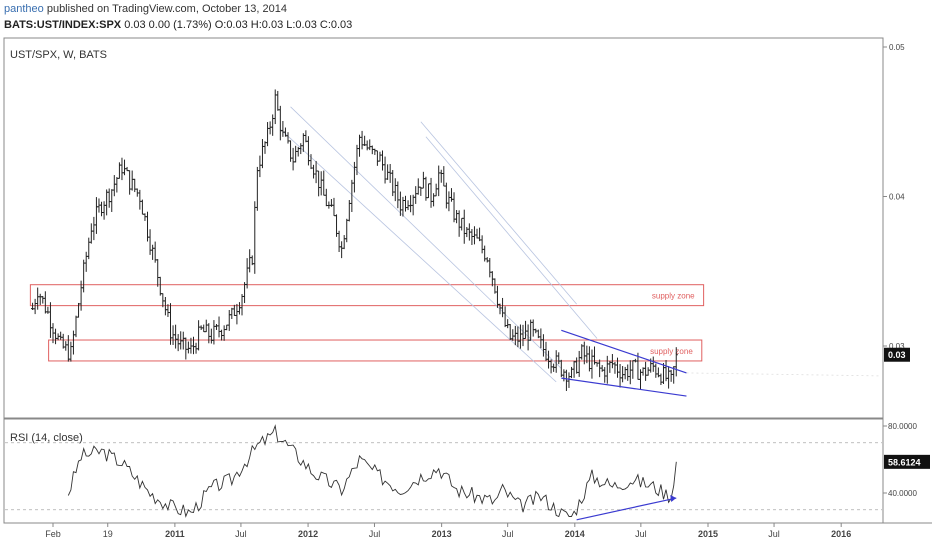  What do you see at coordinates (906, 270) in the screenshot?
I see `price-axis: 0.05 0.04 0.030.03 80.0000 40.0000 58.6124` at bounding box center [906, 270].